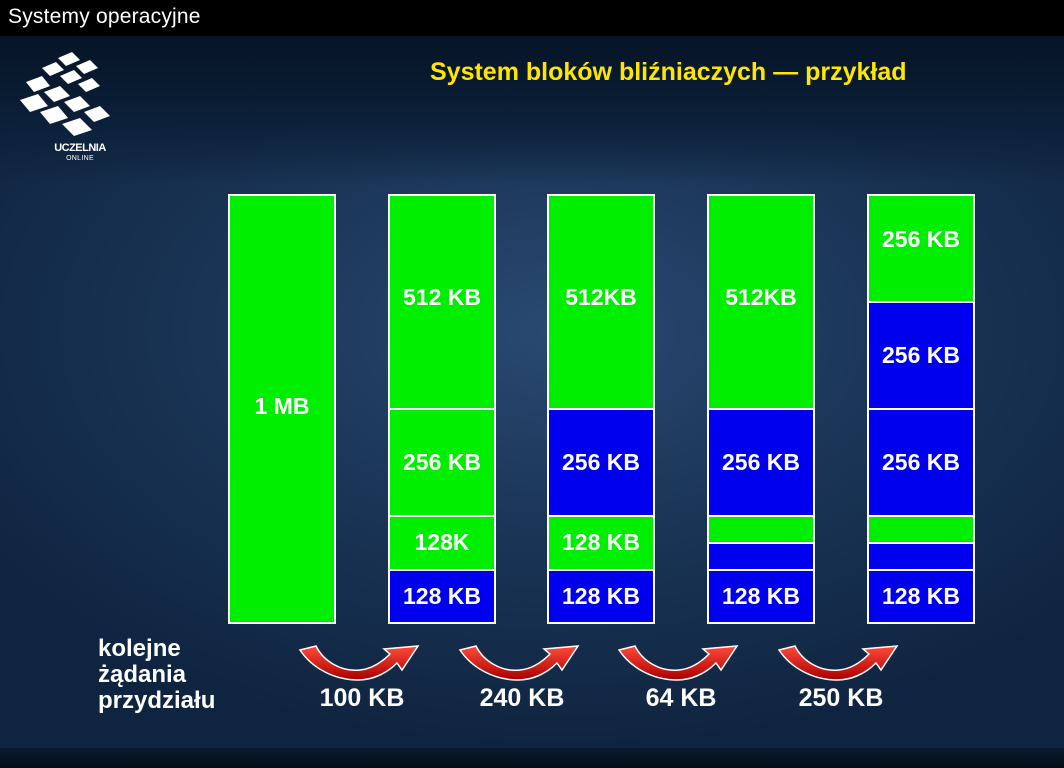  I want to click on block-size-label: 512 KB, so click(442, 296).